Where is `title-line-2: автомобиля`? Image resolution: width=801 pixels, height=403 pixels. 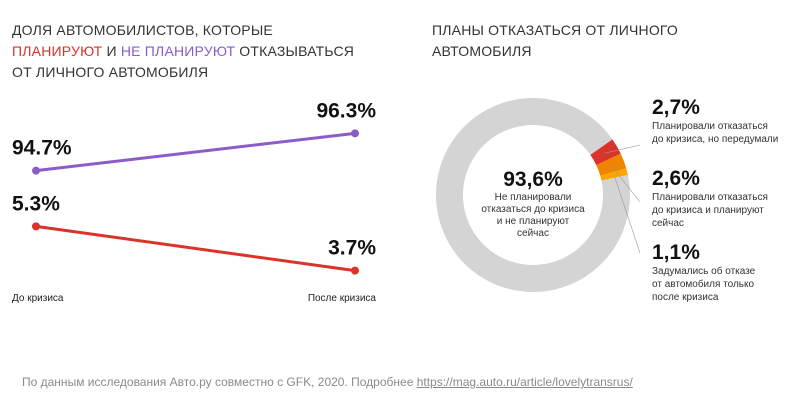 title-line-2: автомобиля is located at coordinates (482, 51).